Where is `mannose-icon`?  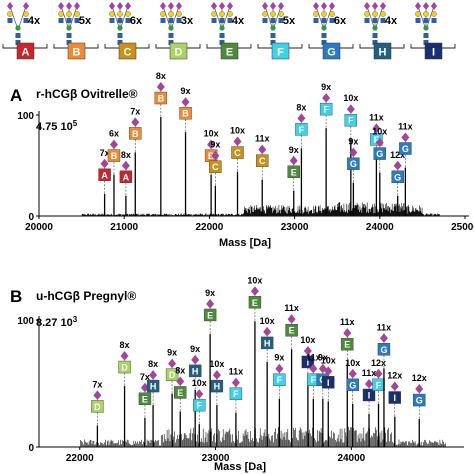 mannose-icon is located at coordinates (375, 28).